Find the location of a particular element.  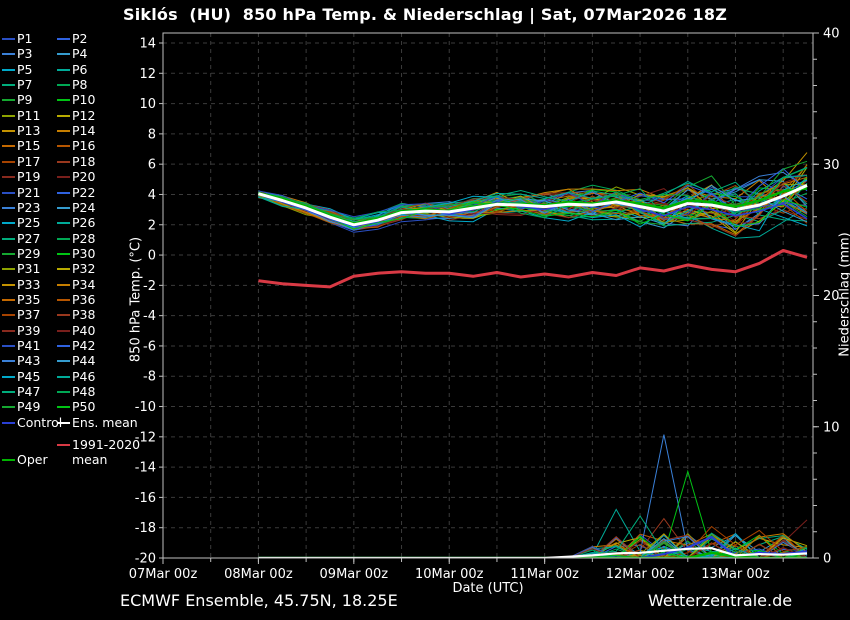

left-axis-tick-label: 12 is located at coordinates (147, 74).